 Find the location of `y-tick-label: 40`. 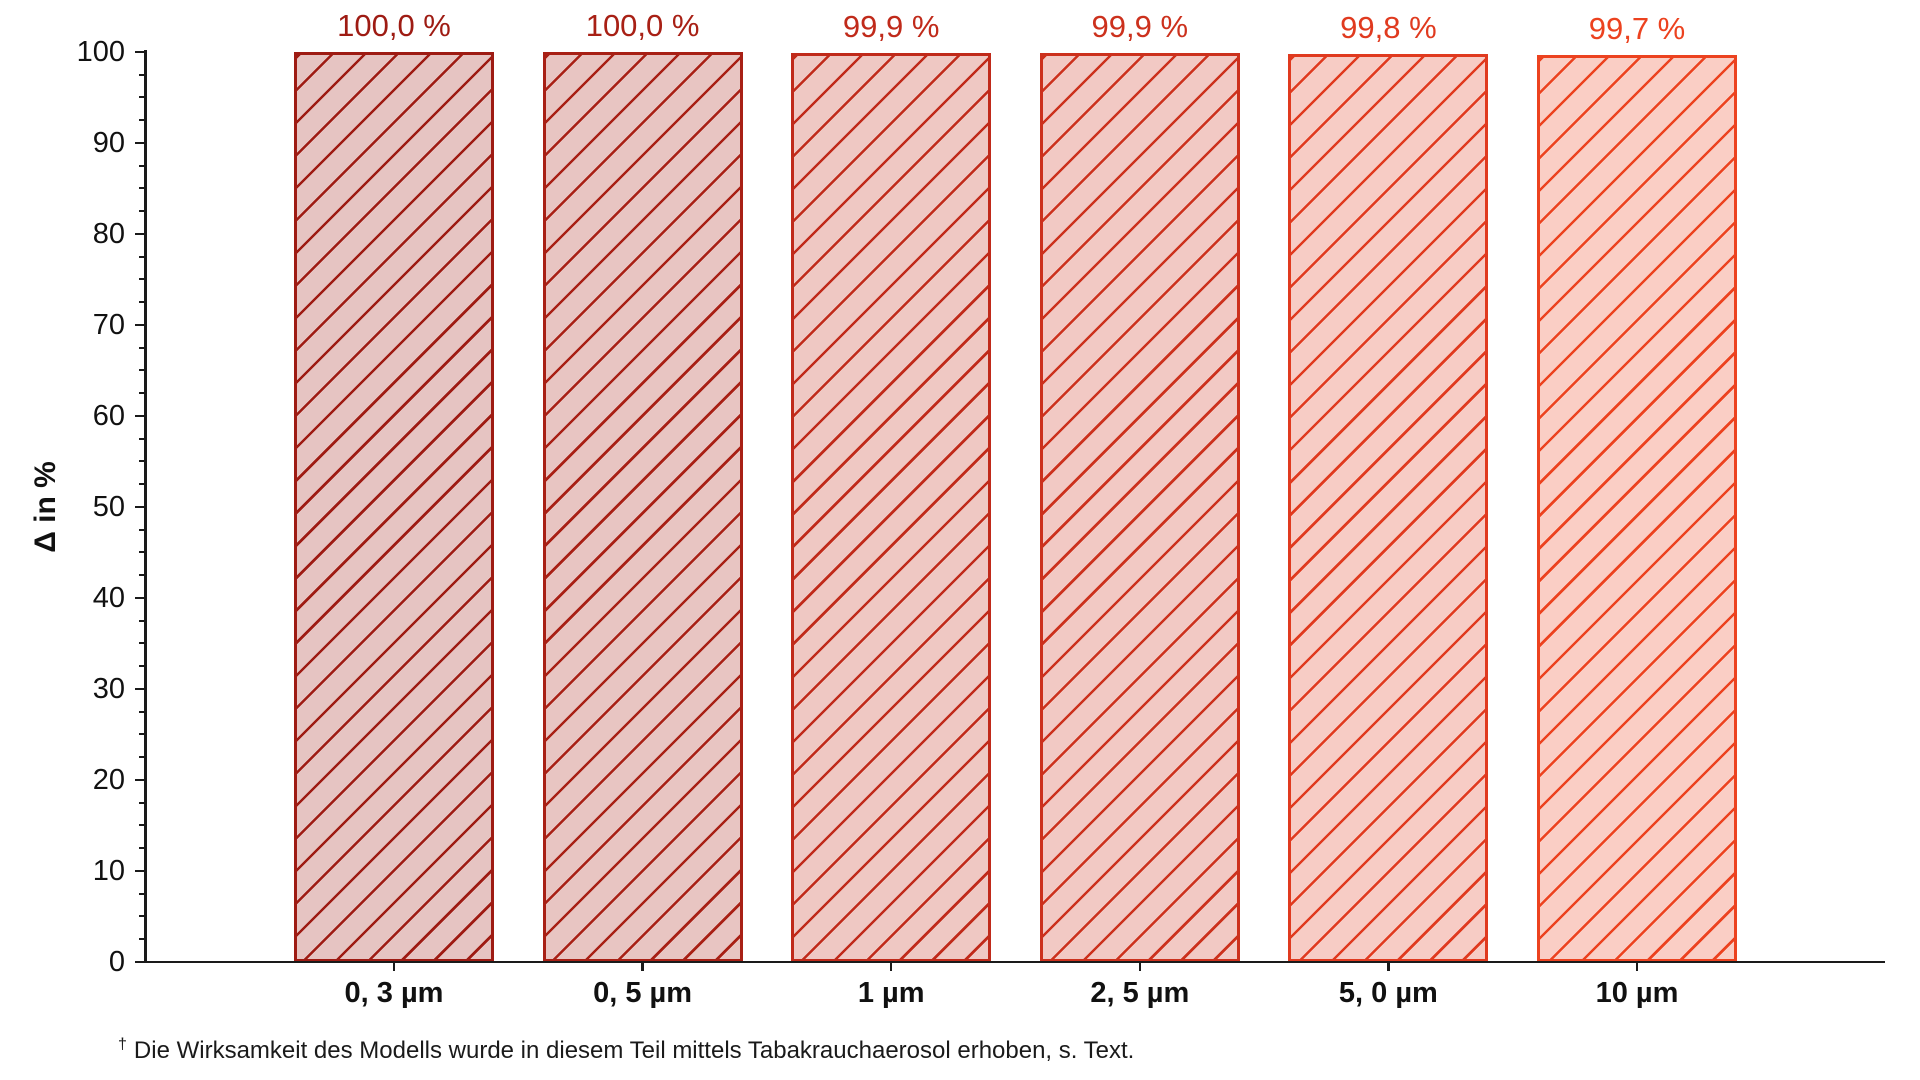

y-tick-label: 40 is located at coordinates (108, 598).